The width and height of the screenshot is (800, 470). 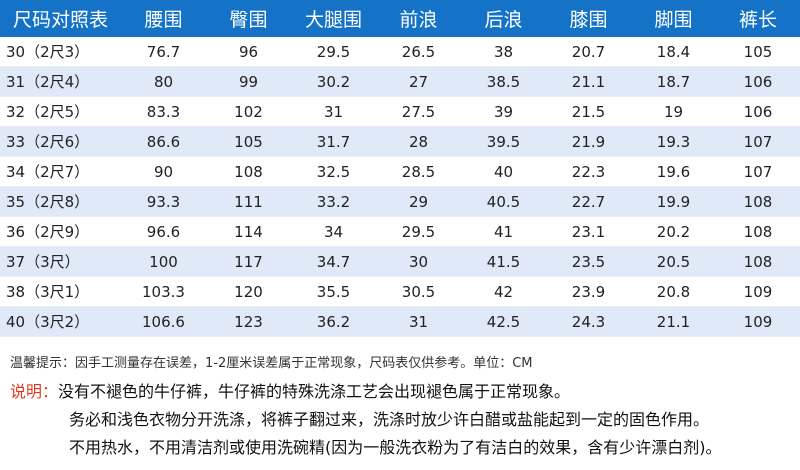 I want to click on knee-cell: 22.7, so click(x=588, y=201).